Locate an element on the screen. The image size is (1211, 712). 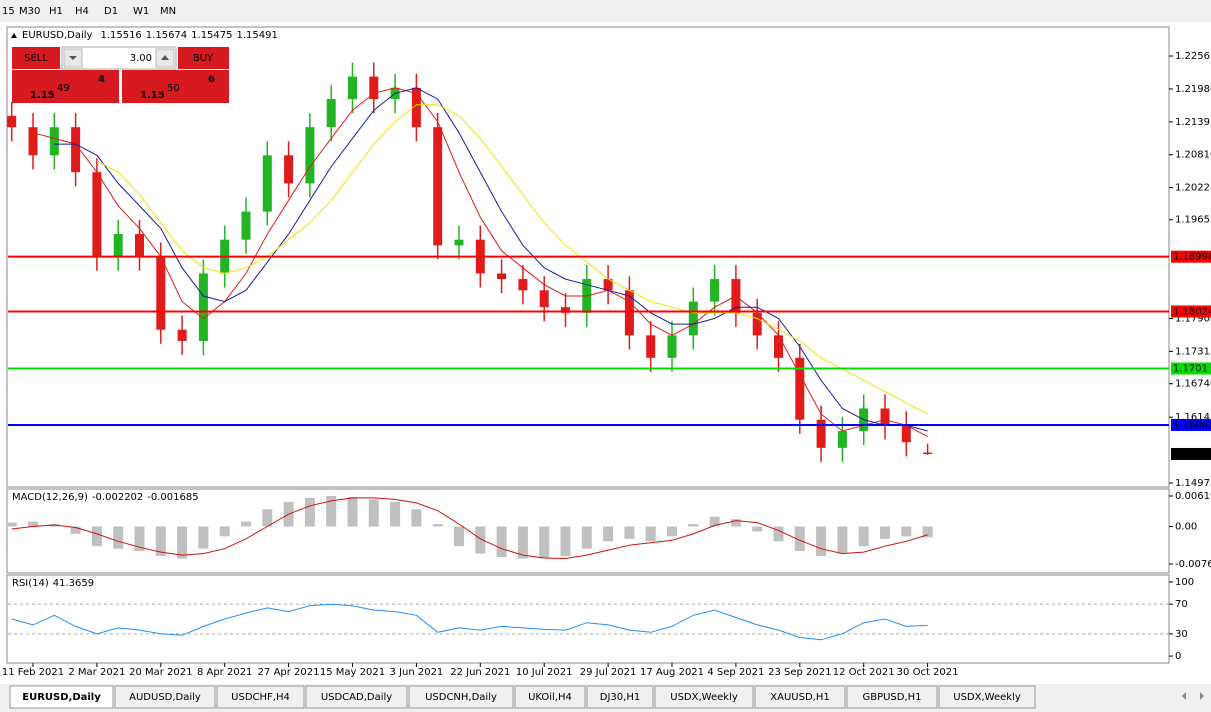
level-label: 1.18024 is located at coordinates (1192, 311).